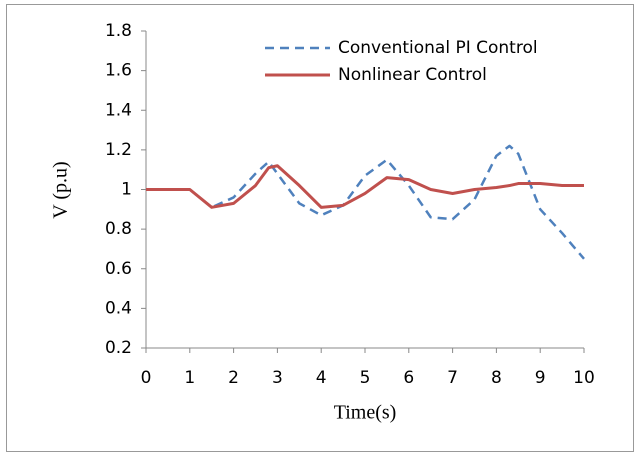  Describe the element at coordinates (584, 378) in the screenshot. I see `x-tick-label: 10` at that location.